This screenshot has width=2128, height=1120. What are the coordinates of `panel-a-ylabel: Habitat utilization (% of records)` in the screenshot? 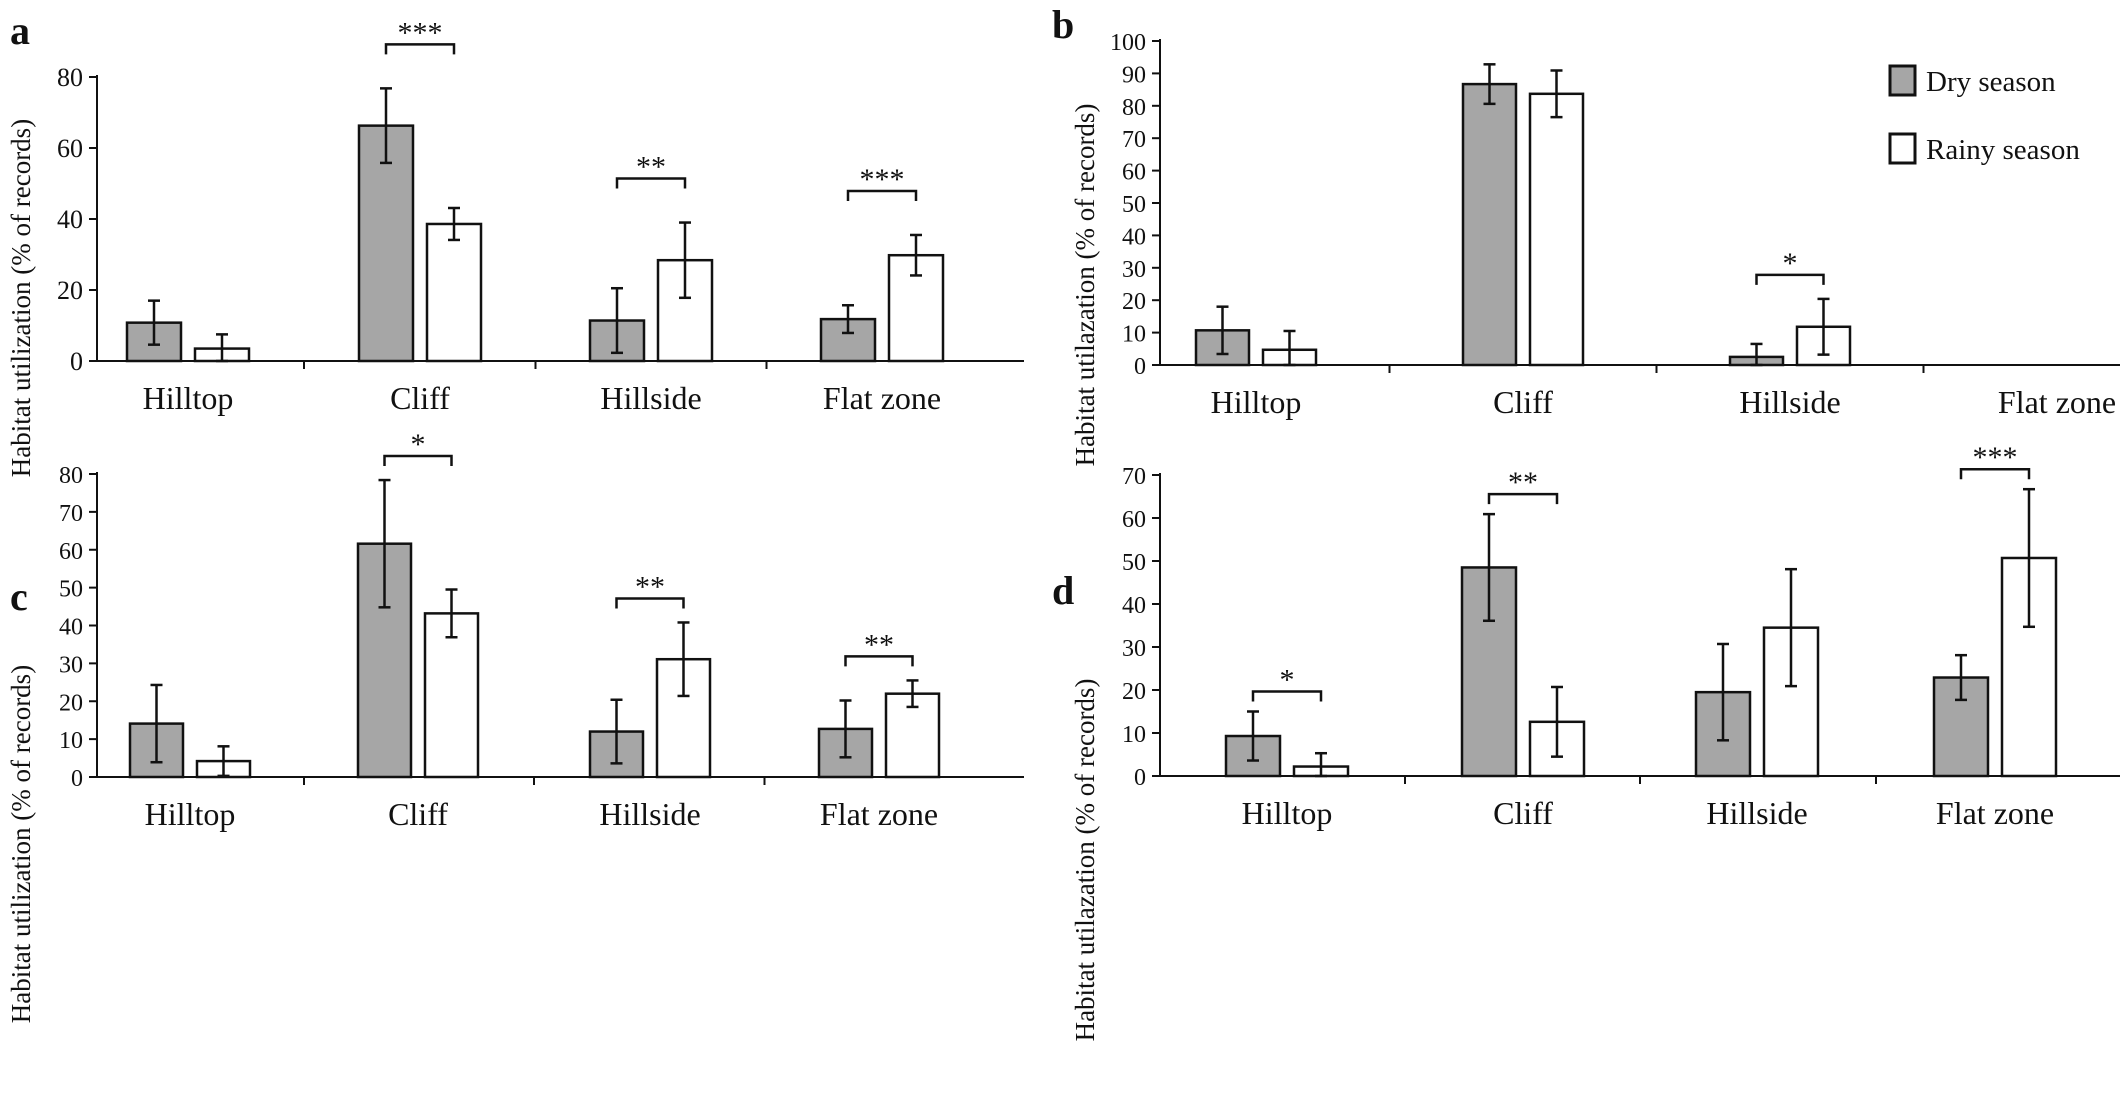 It's located at (21, 298).